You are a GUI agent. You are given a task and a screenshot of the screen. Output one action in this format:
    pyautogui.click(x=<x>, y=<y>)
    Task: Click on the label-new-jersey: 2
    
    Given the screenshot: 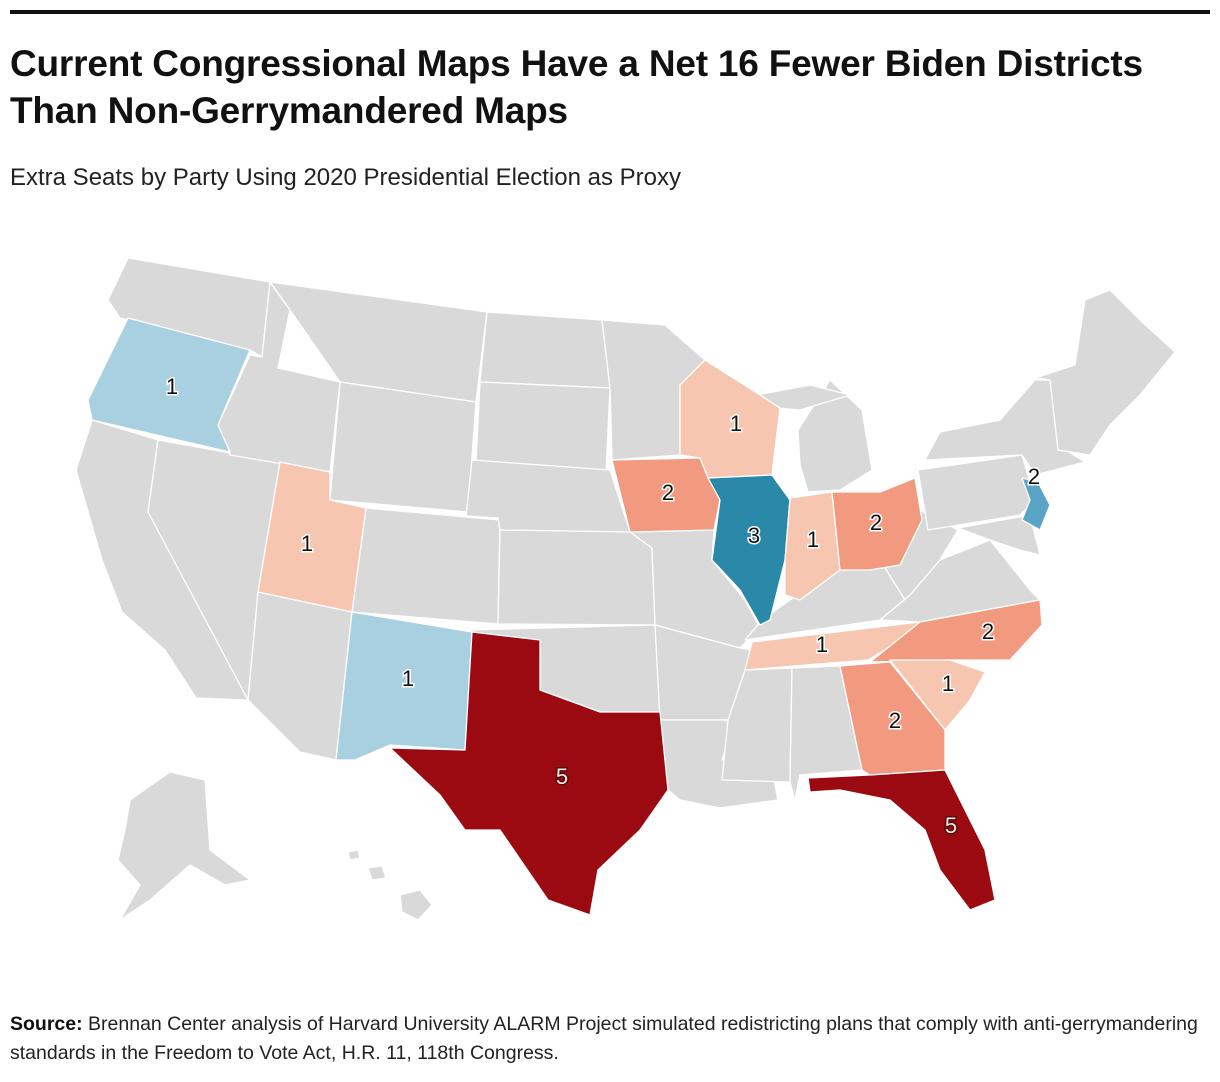 What is the action you would take?
    pyautogui.click(x=1034, y=476)
    